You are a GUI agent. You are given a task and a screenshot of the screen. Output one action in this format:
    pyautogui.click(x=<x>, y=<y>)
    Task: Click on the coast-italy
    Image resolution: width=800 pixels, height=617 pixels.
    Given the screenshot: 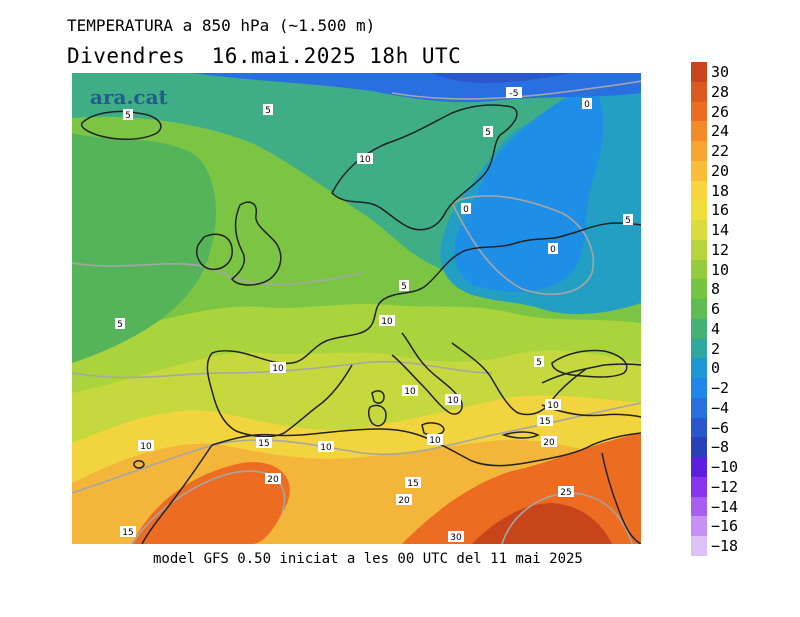 What is the action you would take?
    pyautogui.click(x=427, y=373)
    